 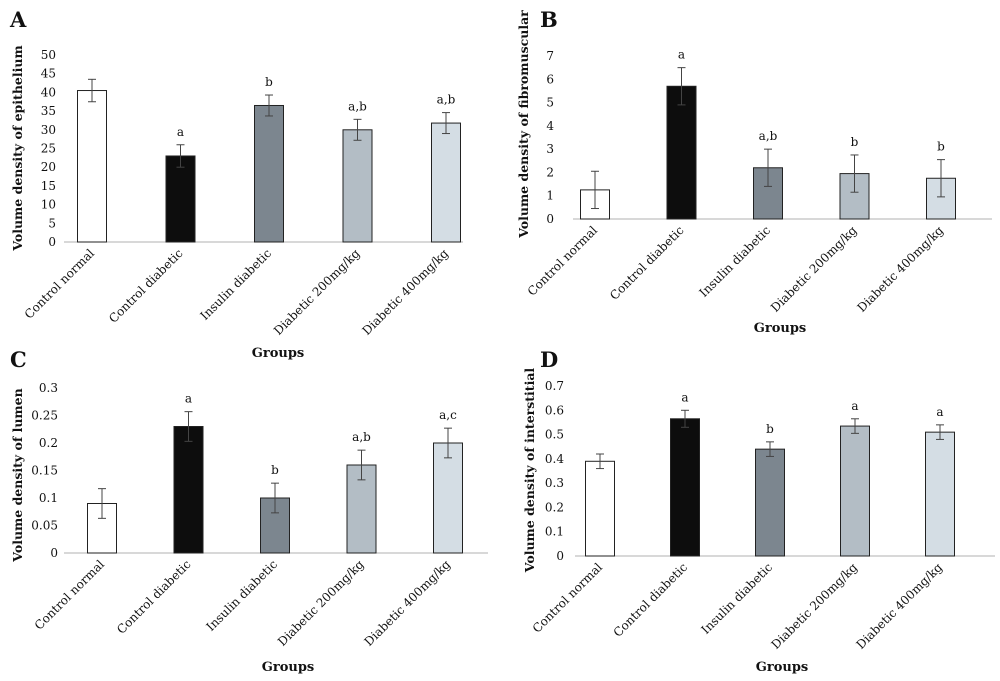 I want to click on panel-c-y-tick-label: 0.05, so click(x=44, y=526).